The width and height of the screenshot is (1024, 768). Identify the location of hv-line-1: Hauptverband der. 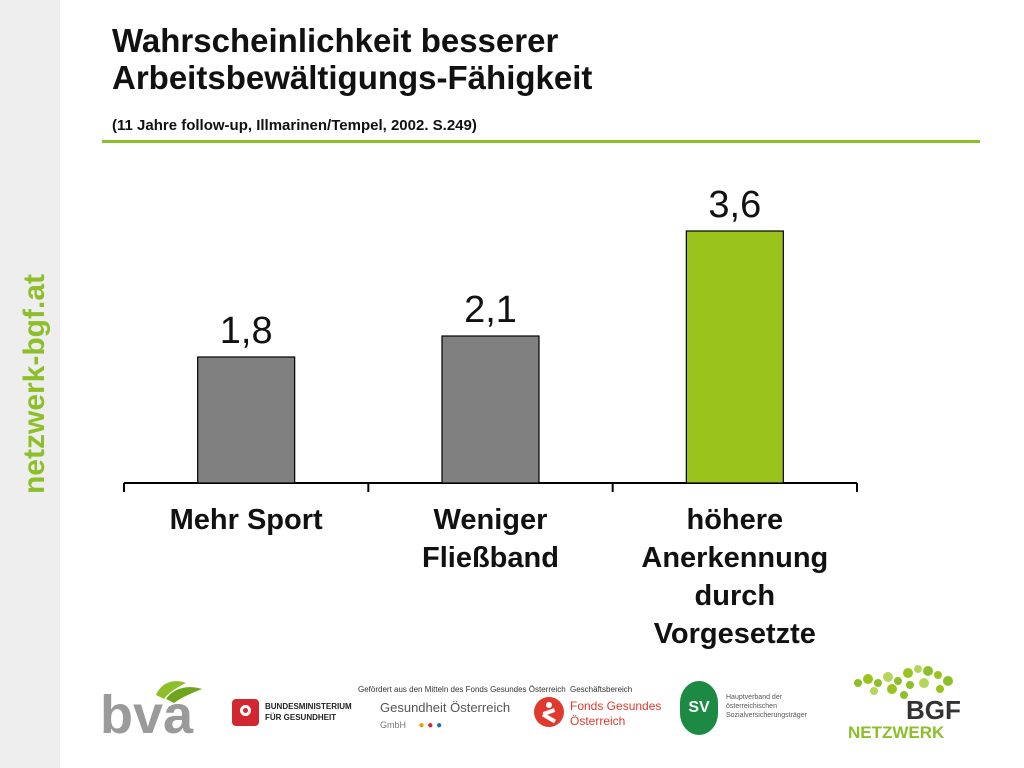
(754, 697).